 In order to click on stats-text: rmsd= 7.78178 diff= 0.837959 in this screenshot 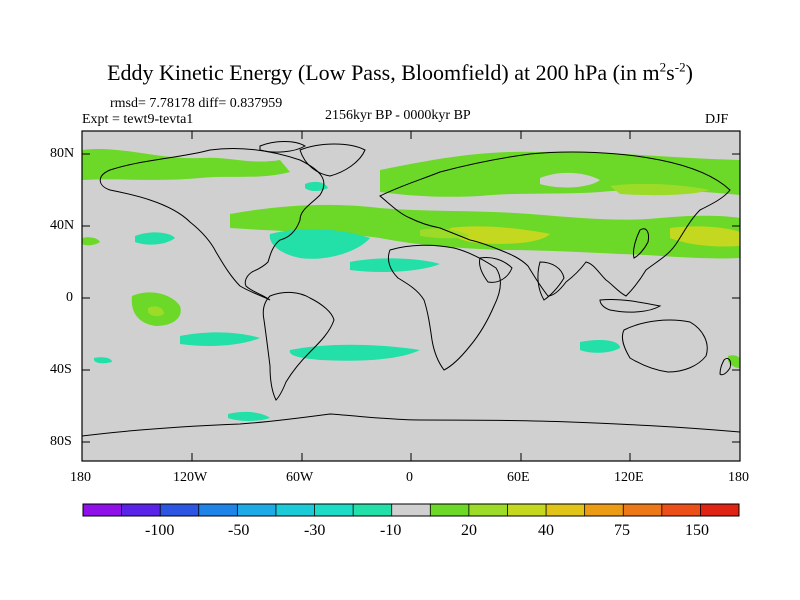, I will do `click(196, 103)`.